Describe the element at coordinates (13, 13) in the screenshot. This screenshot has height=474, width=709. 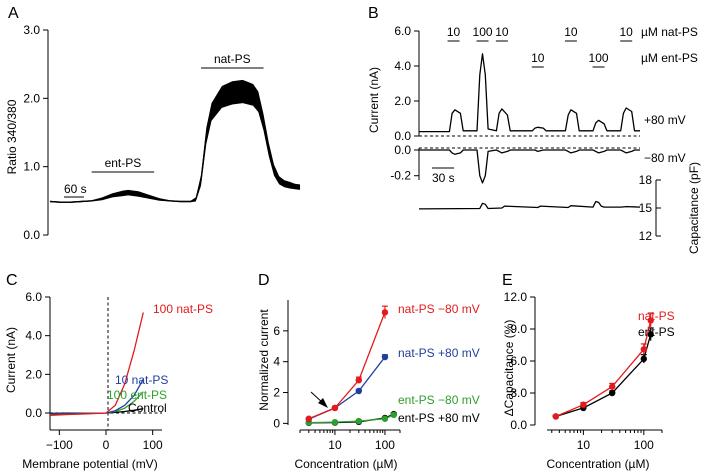
I see `panel-letter-a: A` at that location.